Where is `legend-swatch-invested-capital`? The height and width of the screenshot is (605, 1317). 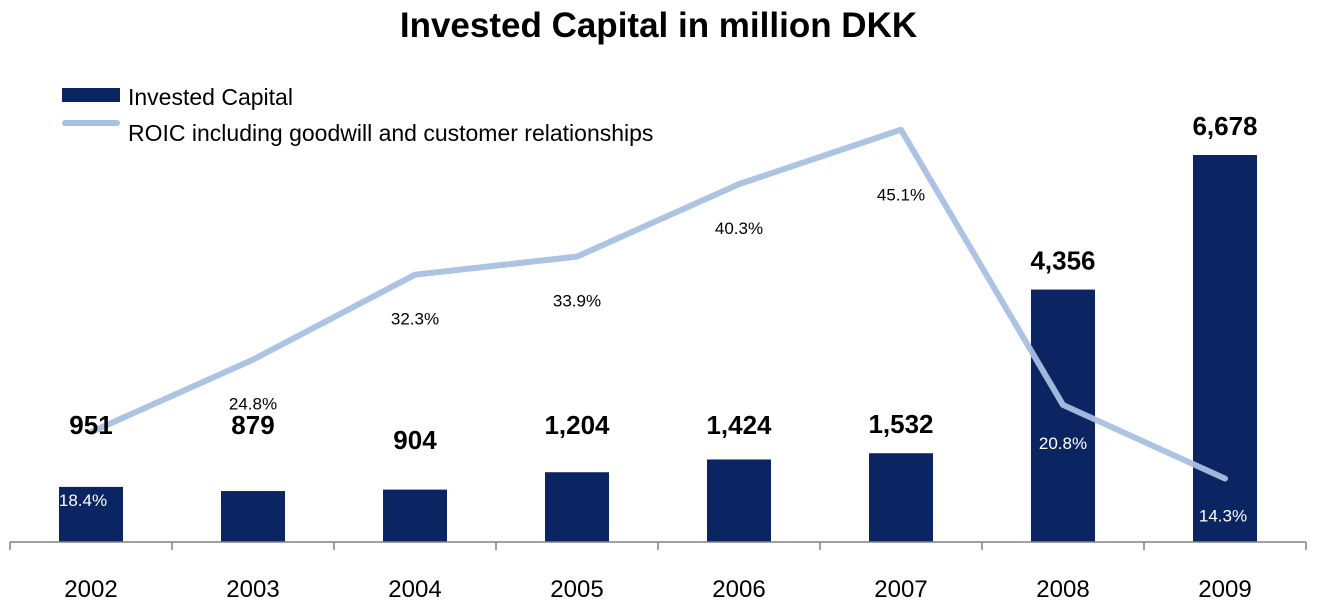
legend-swatch-invested-capital is located at coordinates (91, 95).